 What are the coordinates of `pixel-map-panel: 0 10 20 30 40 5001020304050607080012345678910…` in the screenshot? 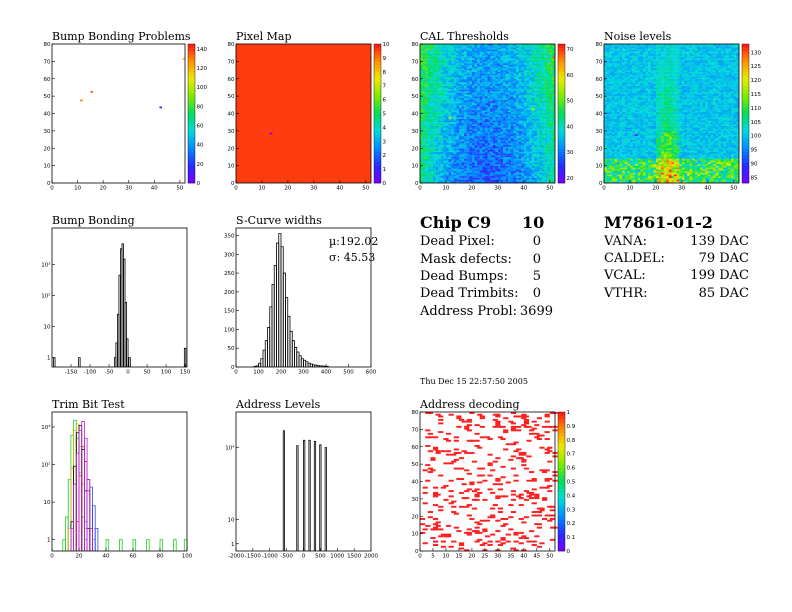 It's located at (309, 111).